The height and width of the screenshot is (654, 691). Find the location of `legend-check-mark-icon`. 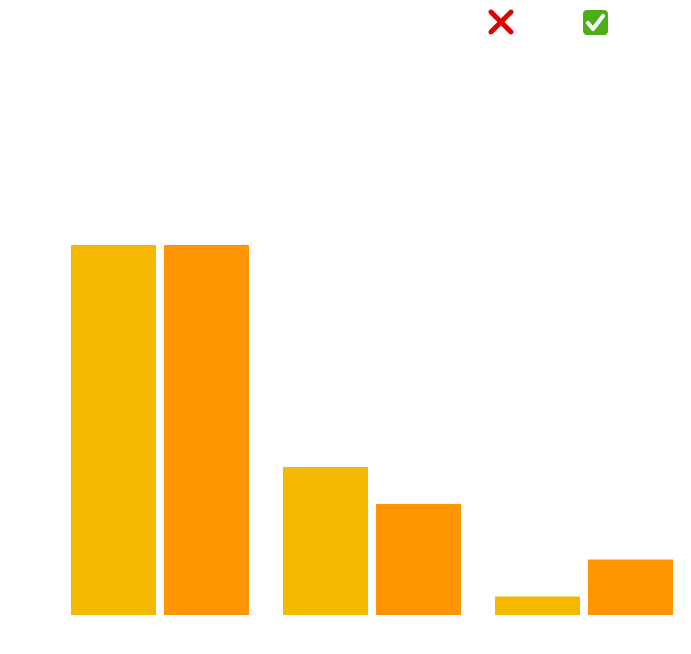

legend-check-mark-icon is located at coordinates (595, 22).